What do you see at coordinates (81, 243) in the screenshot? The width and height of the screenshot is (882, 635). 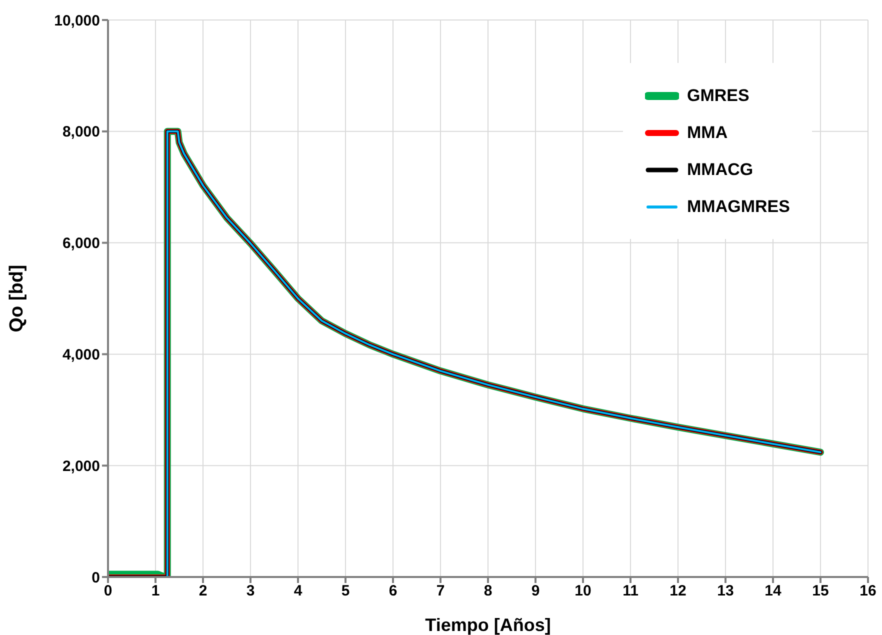 I see `y-tick-label: 6,000` at bounding box center [81, 243].